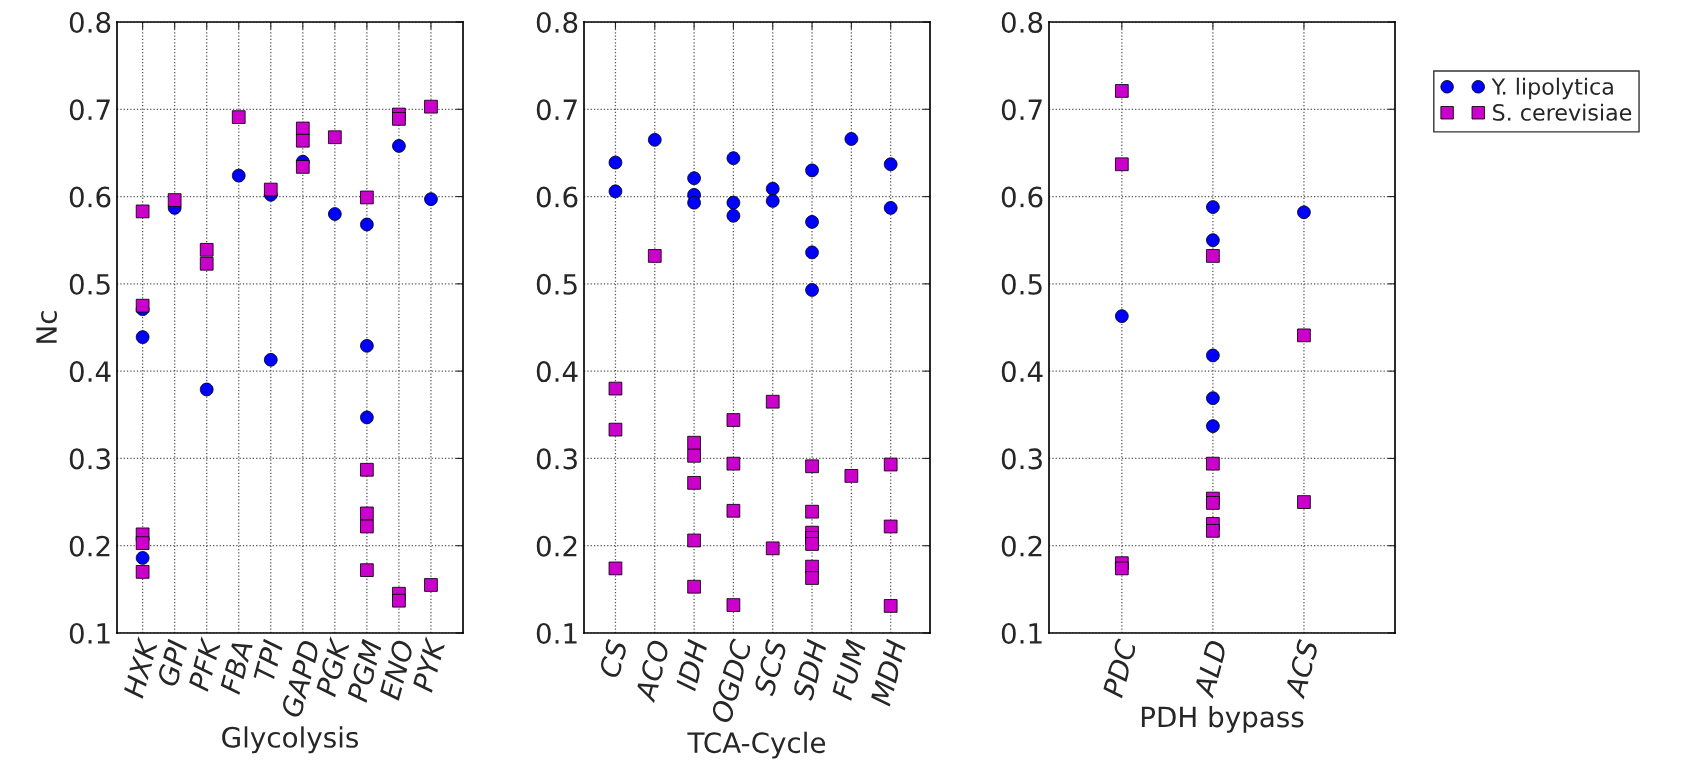 Image resolution: width=1696 pixels, height=761 pixels. I want to click on x-tick-label: PFK, so click(205, 664).